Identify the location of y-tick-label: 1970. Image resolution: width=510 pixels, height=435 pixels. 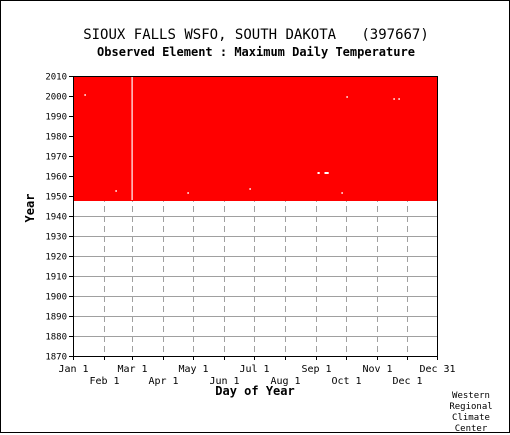
(56, 158).